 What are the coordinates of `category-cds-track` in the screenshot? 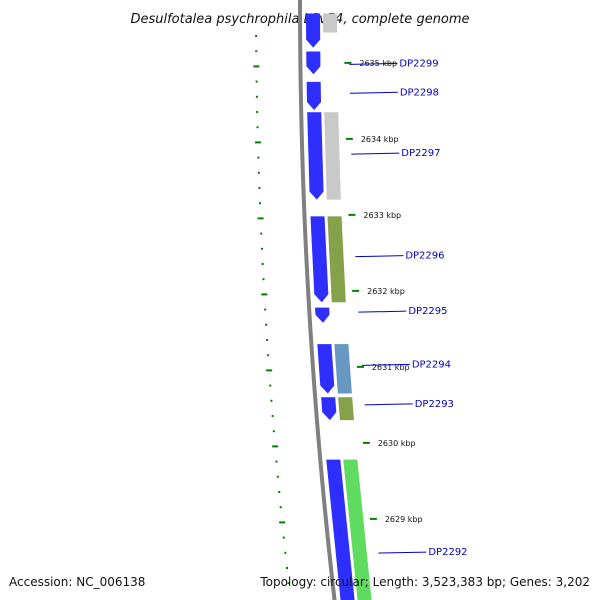 It's located at (347, 306).